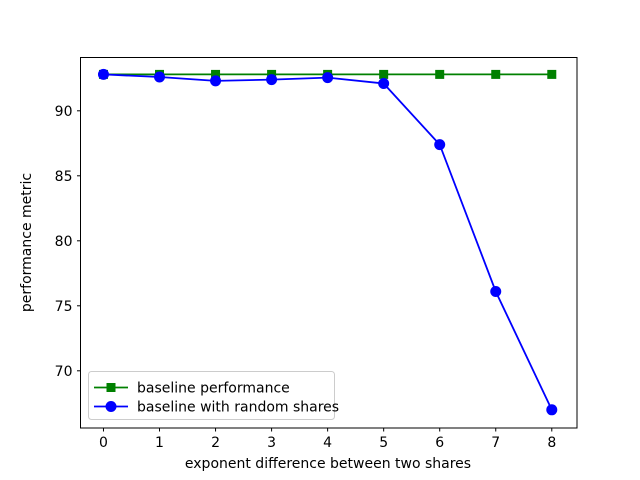  Describe the element at coordinates (64, 242) in the screenshot. I see `y-tick-label: 80` at that location.